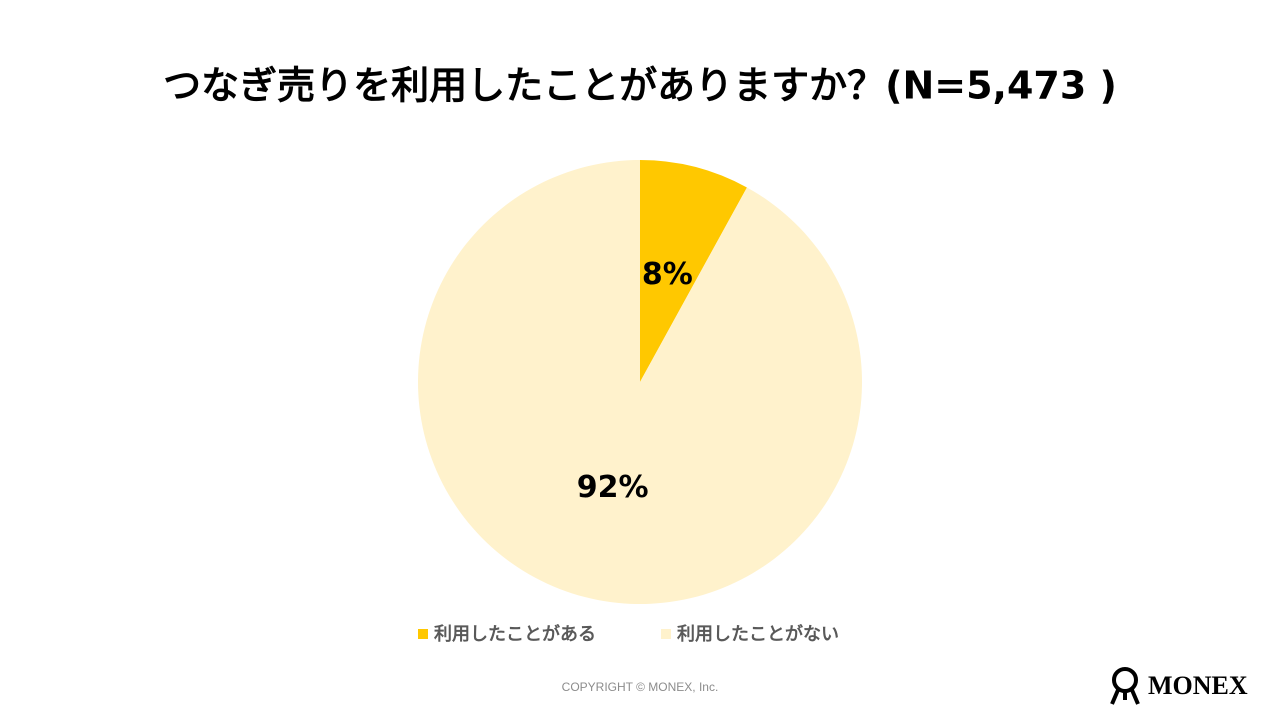  I want to click on pie-slice, so click(693, 271).